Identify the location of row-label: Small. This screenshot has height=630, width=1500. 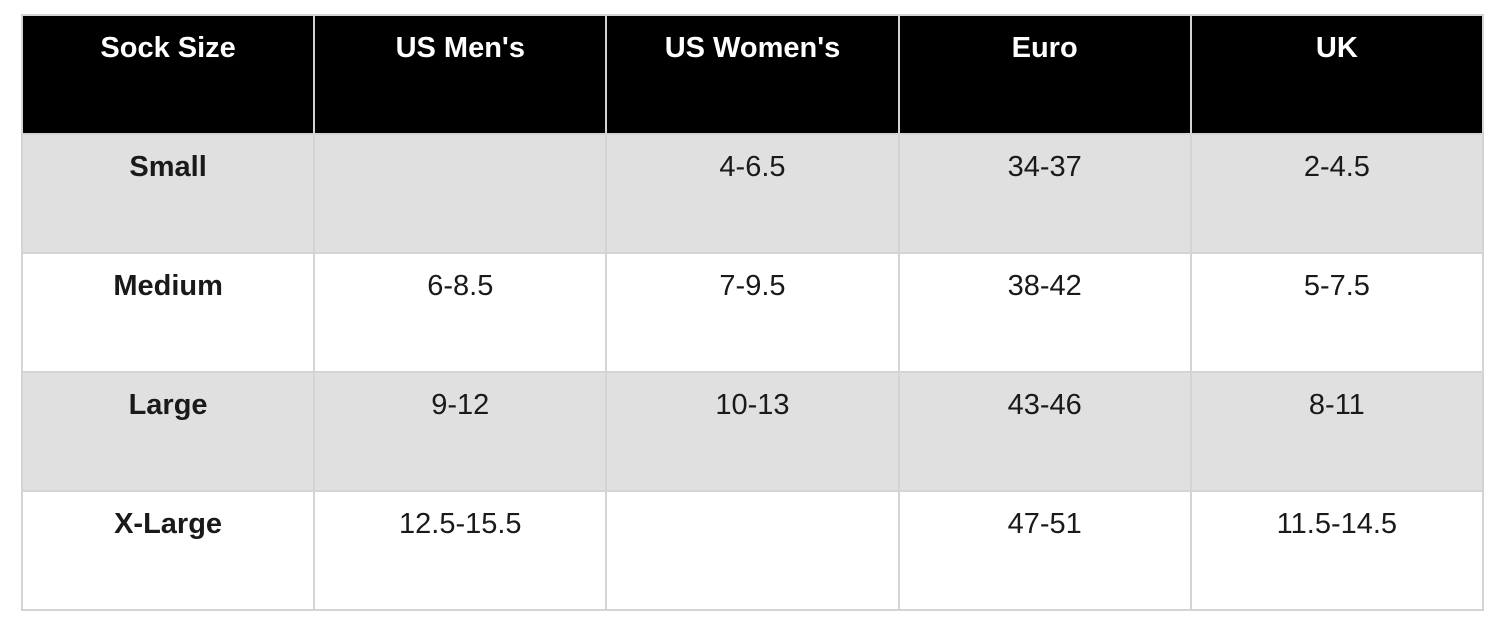
(168, 193).